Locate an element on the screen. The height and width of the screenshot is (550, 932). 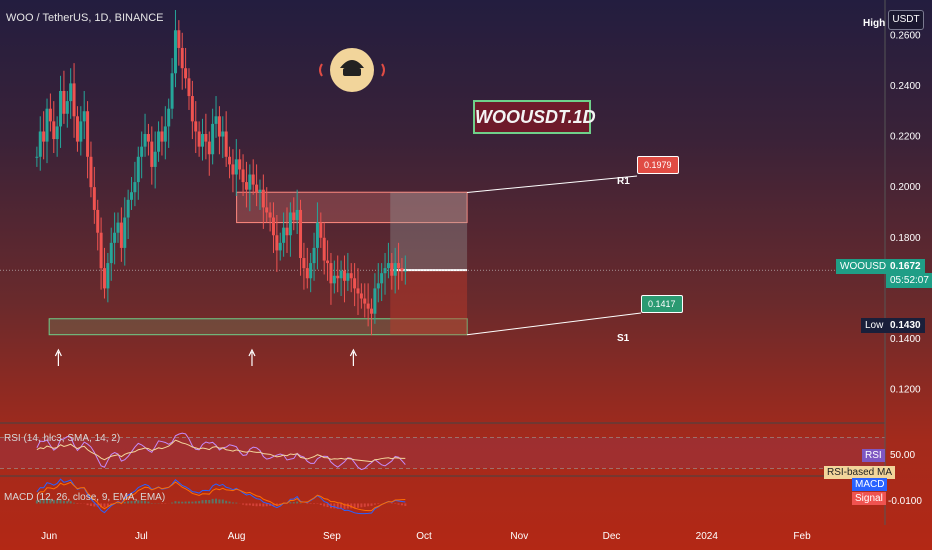
projection-up-zone is located at coordinates (429, 231).